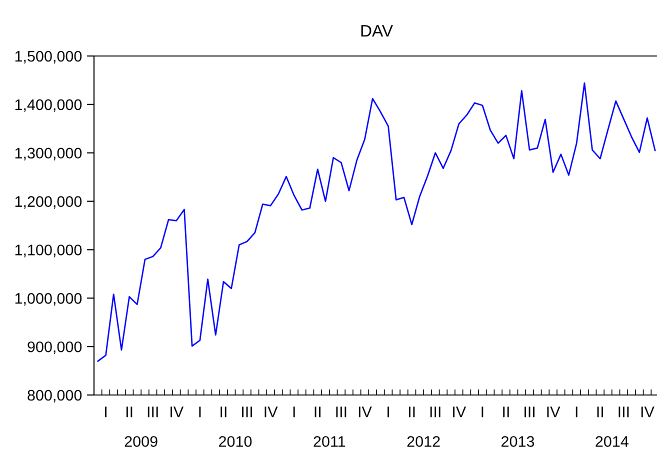 The width and height of the screenshot is (657, 453). Describe the element at coordinates (48, 299) in the screenshot. I see `y-tick-label: 1,000,000` at that location.